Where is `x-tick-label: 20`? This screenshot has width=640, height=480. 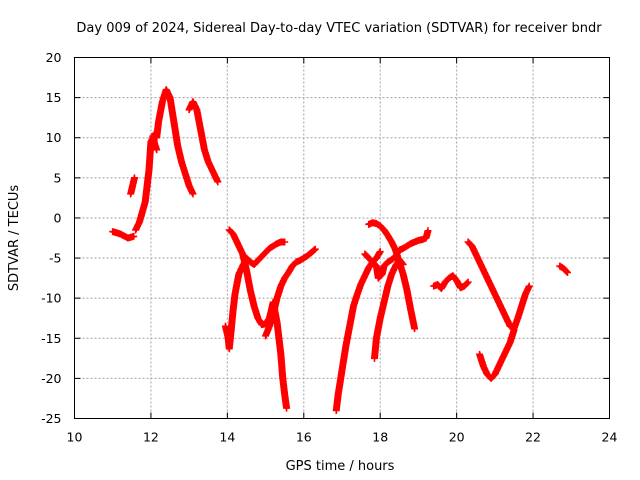 x-tick-label: 20 is located at coordinates (457, 437).